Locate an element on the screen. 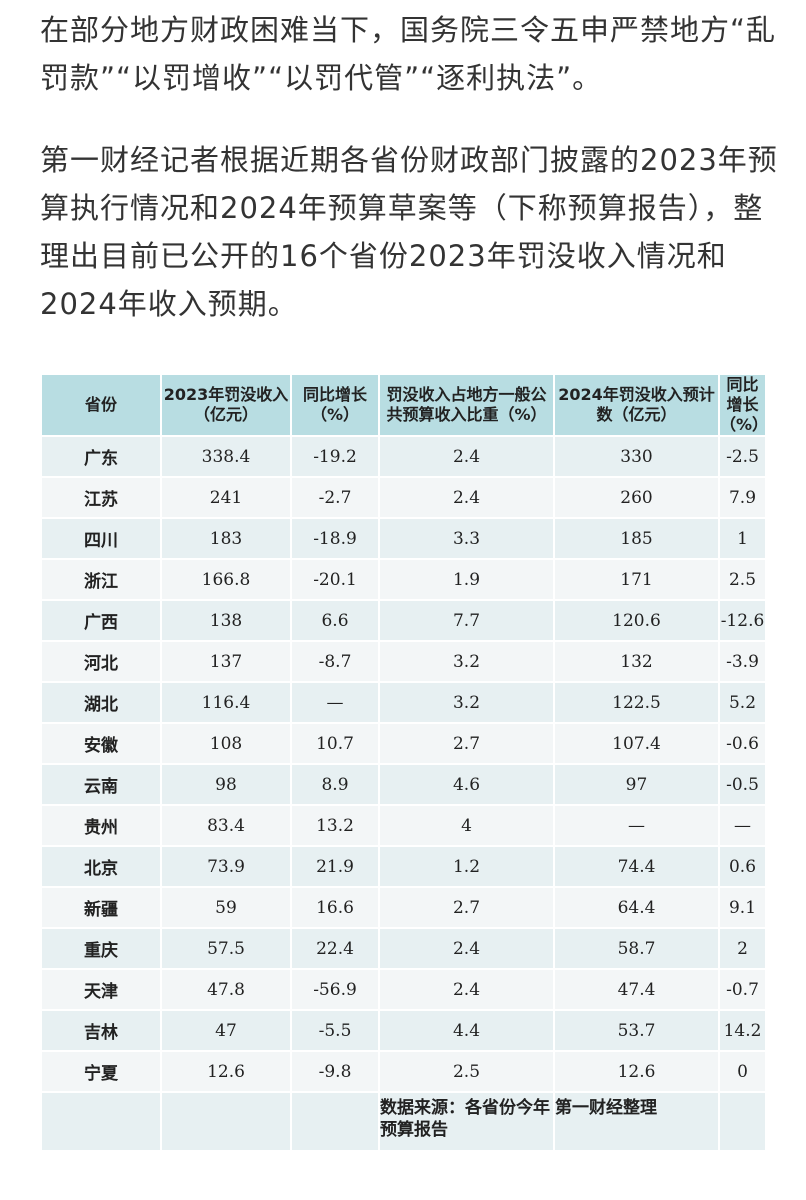  value-cell: 132 is located at coordinates (636, 661).